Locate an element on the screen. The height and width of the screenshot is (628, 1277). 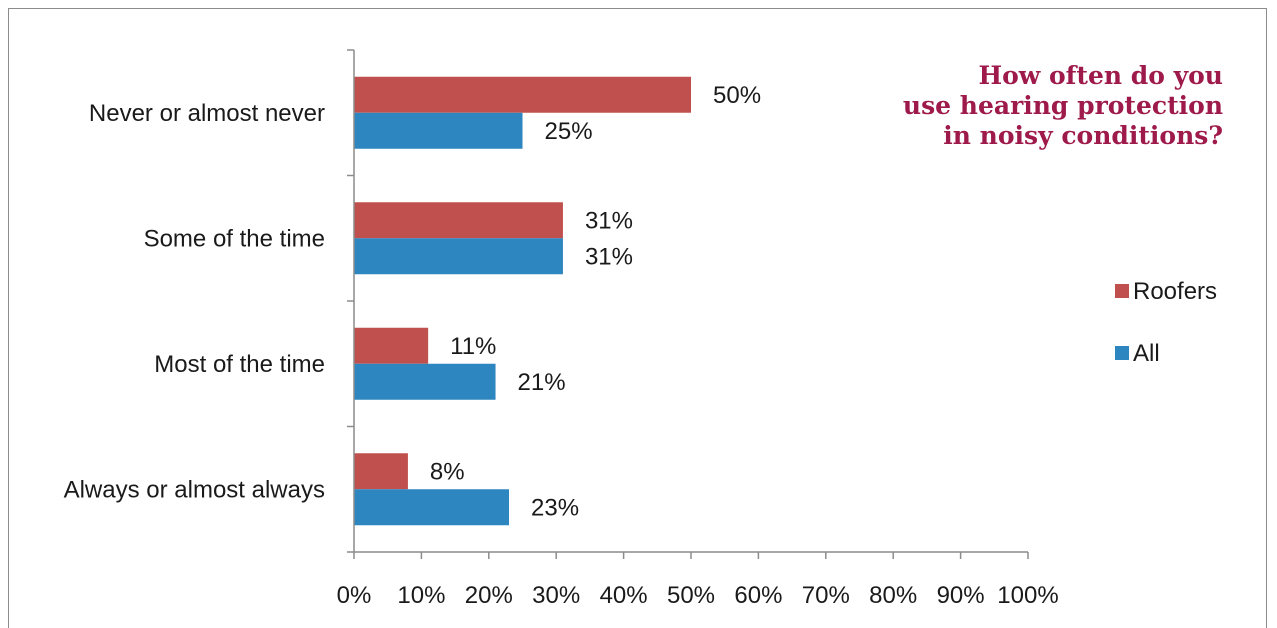
category-label: Always or almost always is located at coordinates (194, 489).